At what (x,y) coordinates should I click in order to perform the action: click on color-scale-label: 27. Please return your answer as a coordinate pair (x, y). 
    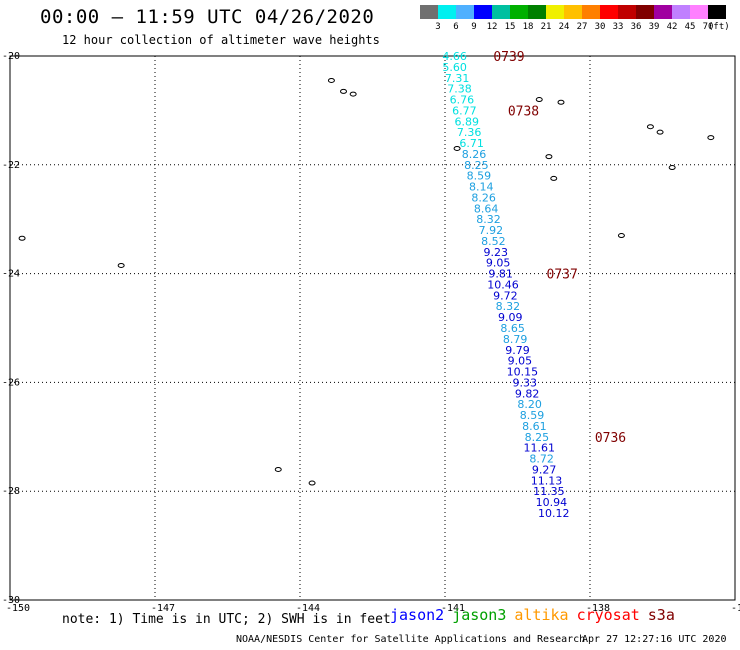
    Looking at the image, I should click on (582, 27).